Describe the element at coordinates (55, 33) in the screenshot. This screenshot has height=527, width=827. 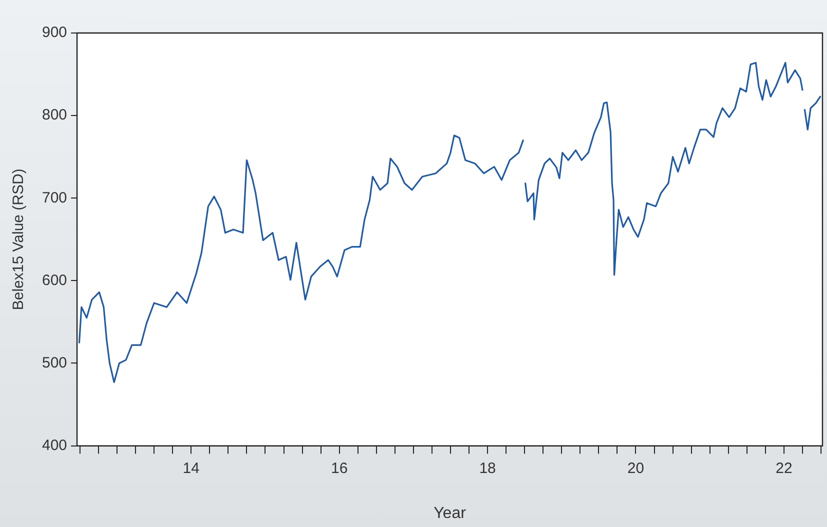
I see `y-tick-label: 900` at that location.